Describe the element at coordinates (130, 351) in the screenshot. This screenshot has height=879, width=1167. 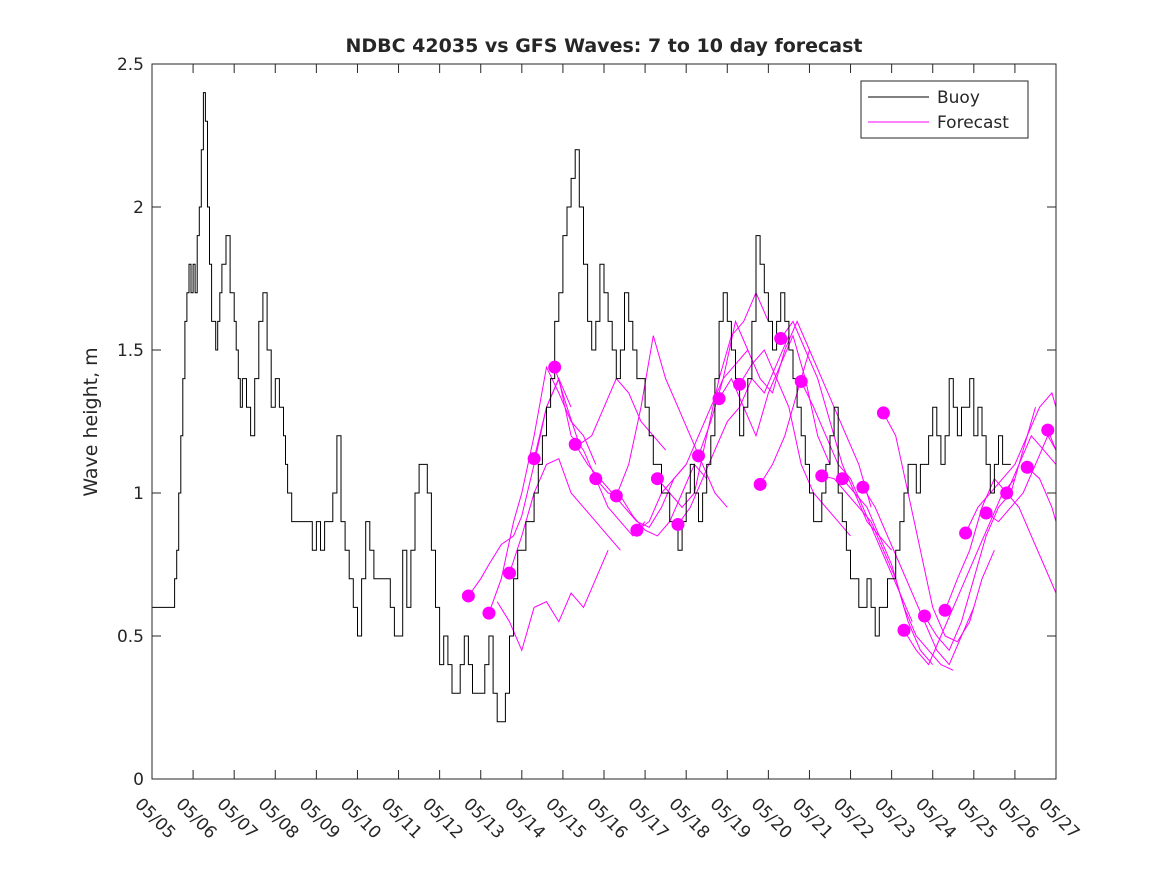
I see `y-tick-label: 1.5` at that location.